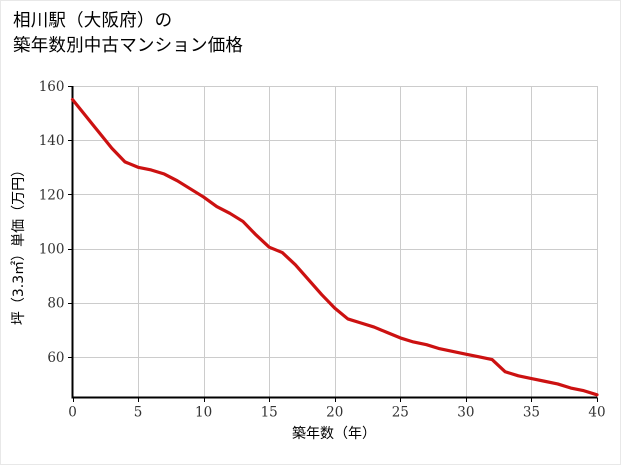 The width and height of the screenshot is (621, 466). I want to click on x-tick-labels-group: 0 5 10 15 20 25 30 35 40, so click(336, 413).